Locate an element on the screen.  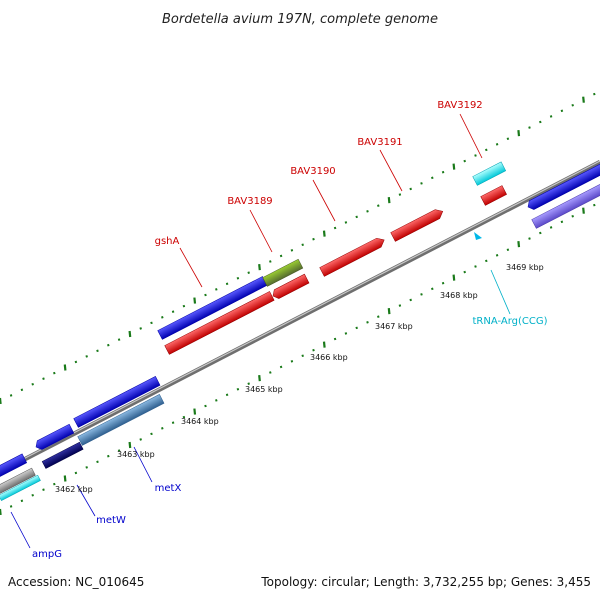
trna-marker is located at coordinates (478, 236).